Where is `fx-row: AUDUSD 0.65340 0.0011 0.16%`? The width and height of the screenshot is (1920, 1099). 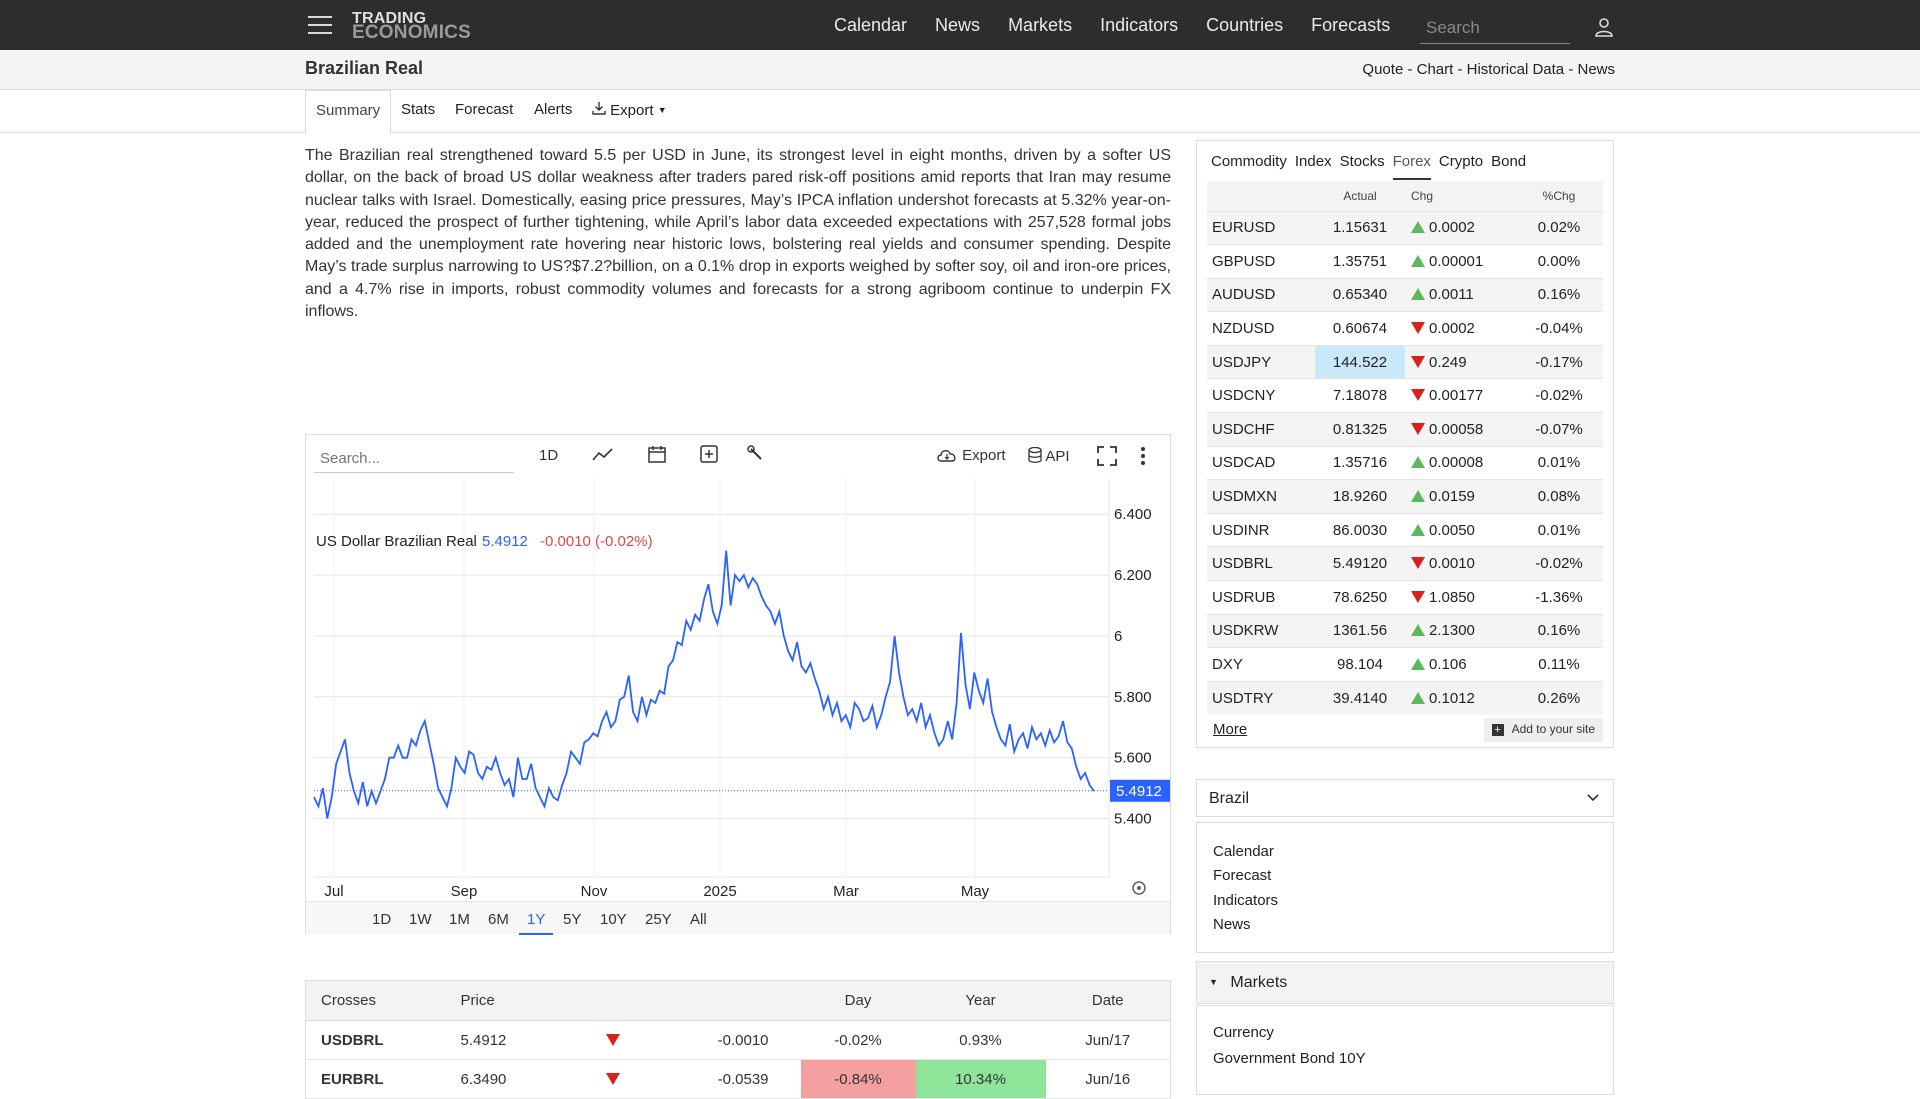
fx-row: AUDUSD 0.65340 0.0011 0.16% is located at coordinates (1405, 294).